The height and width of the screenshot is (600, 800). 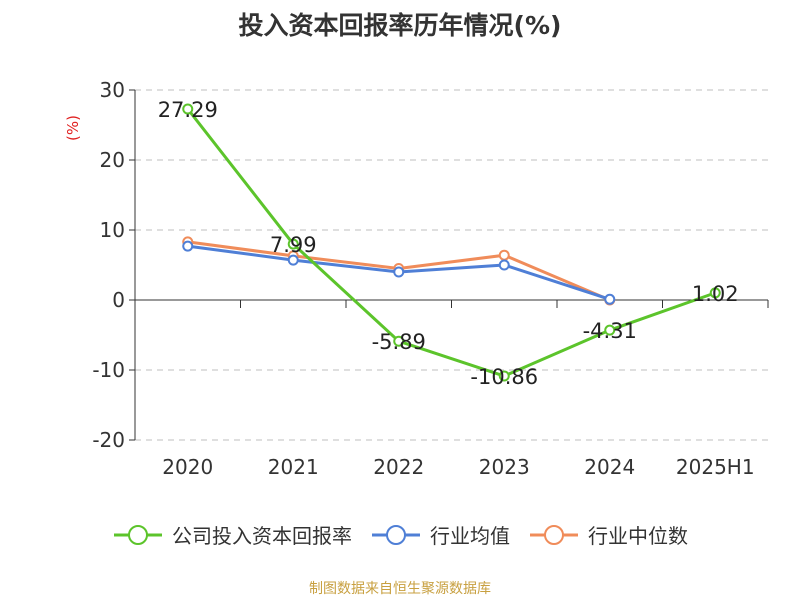 I want to click on y-tick-label: 20, so click(x=112, y=160).